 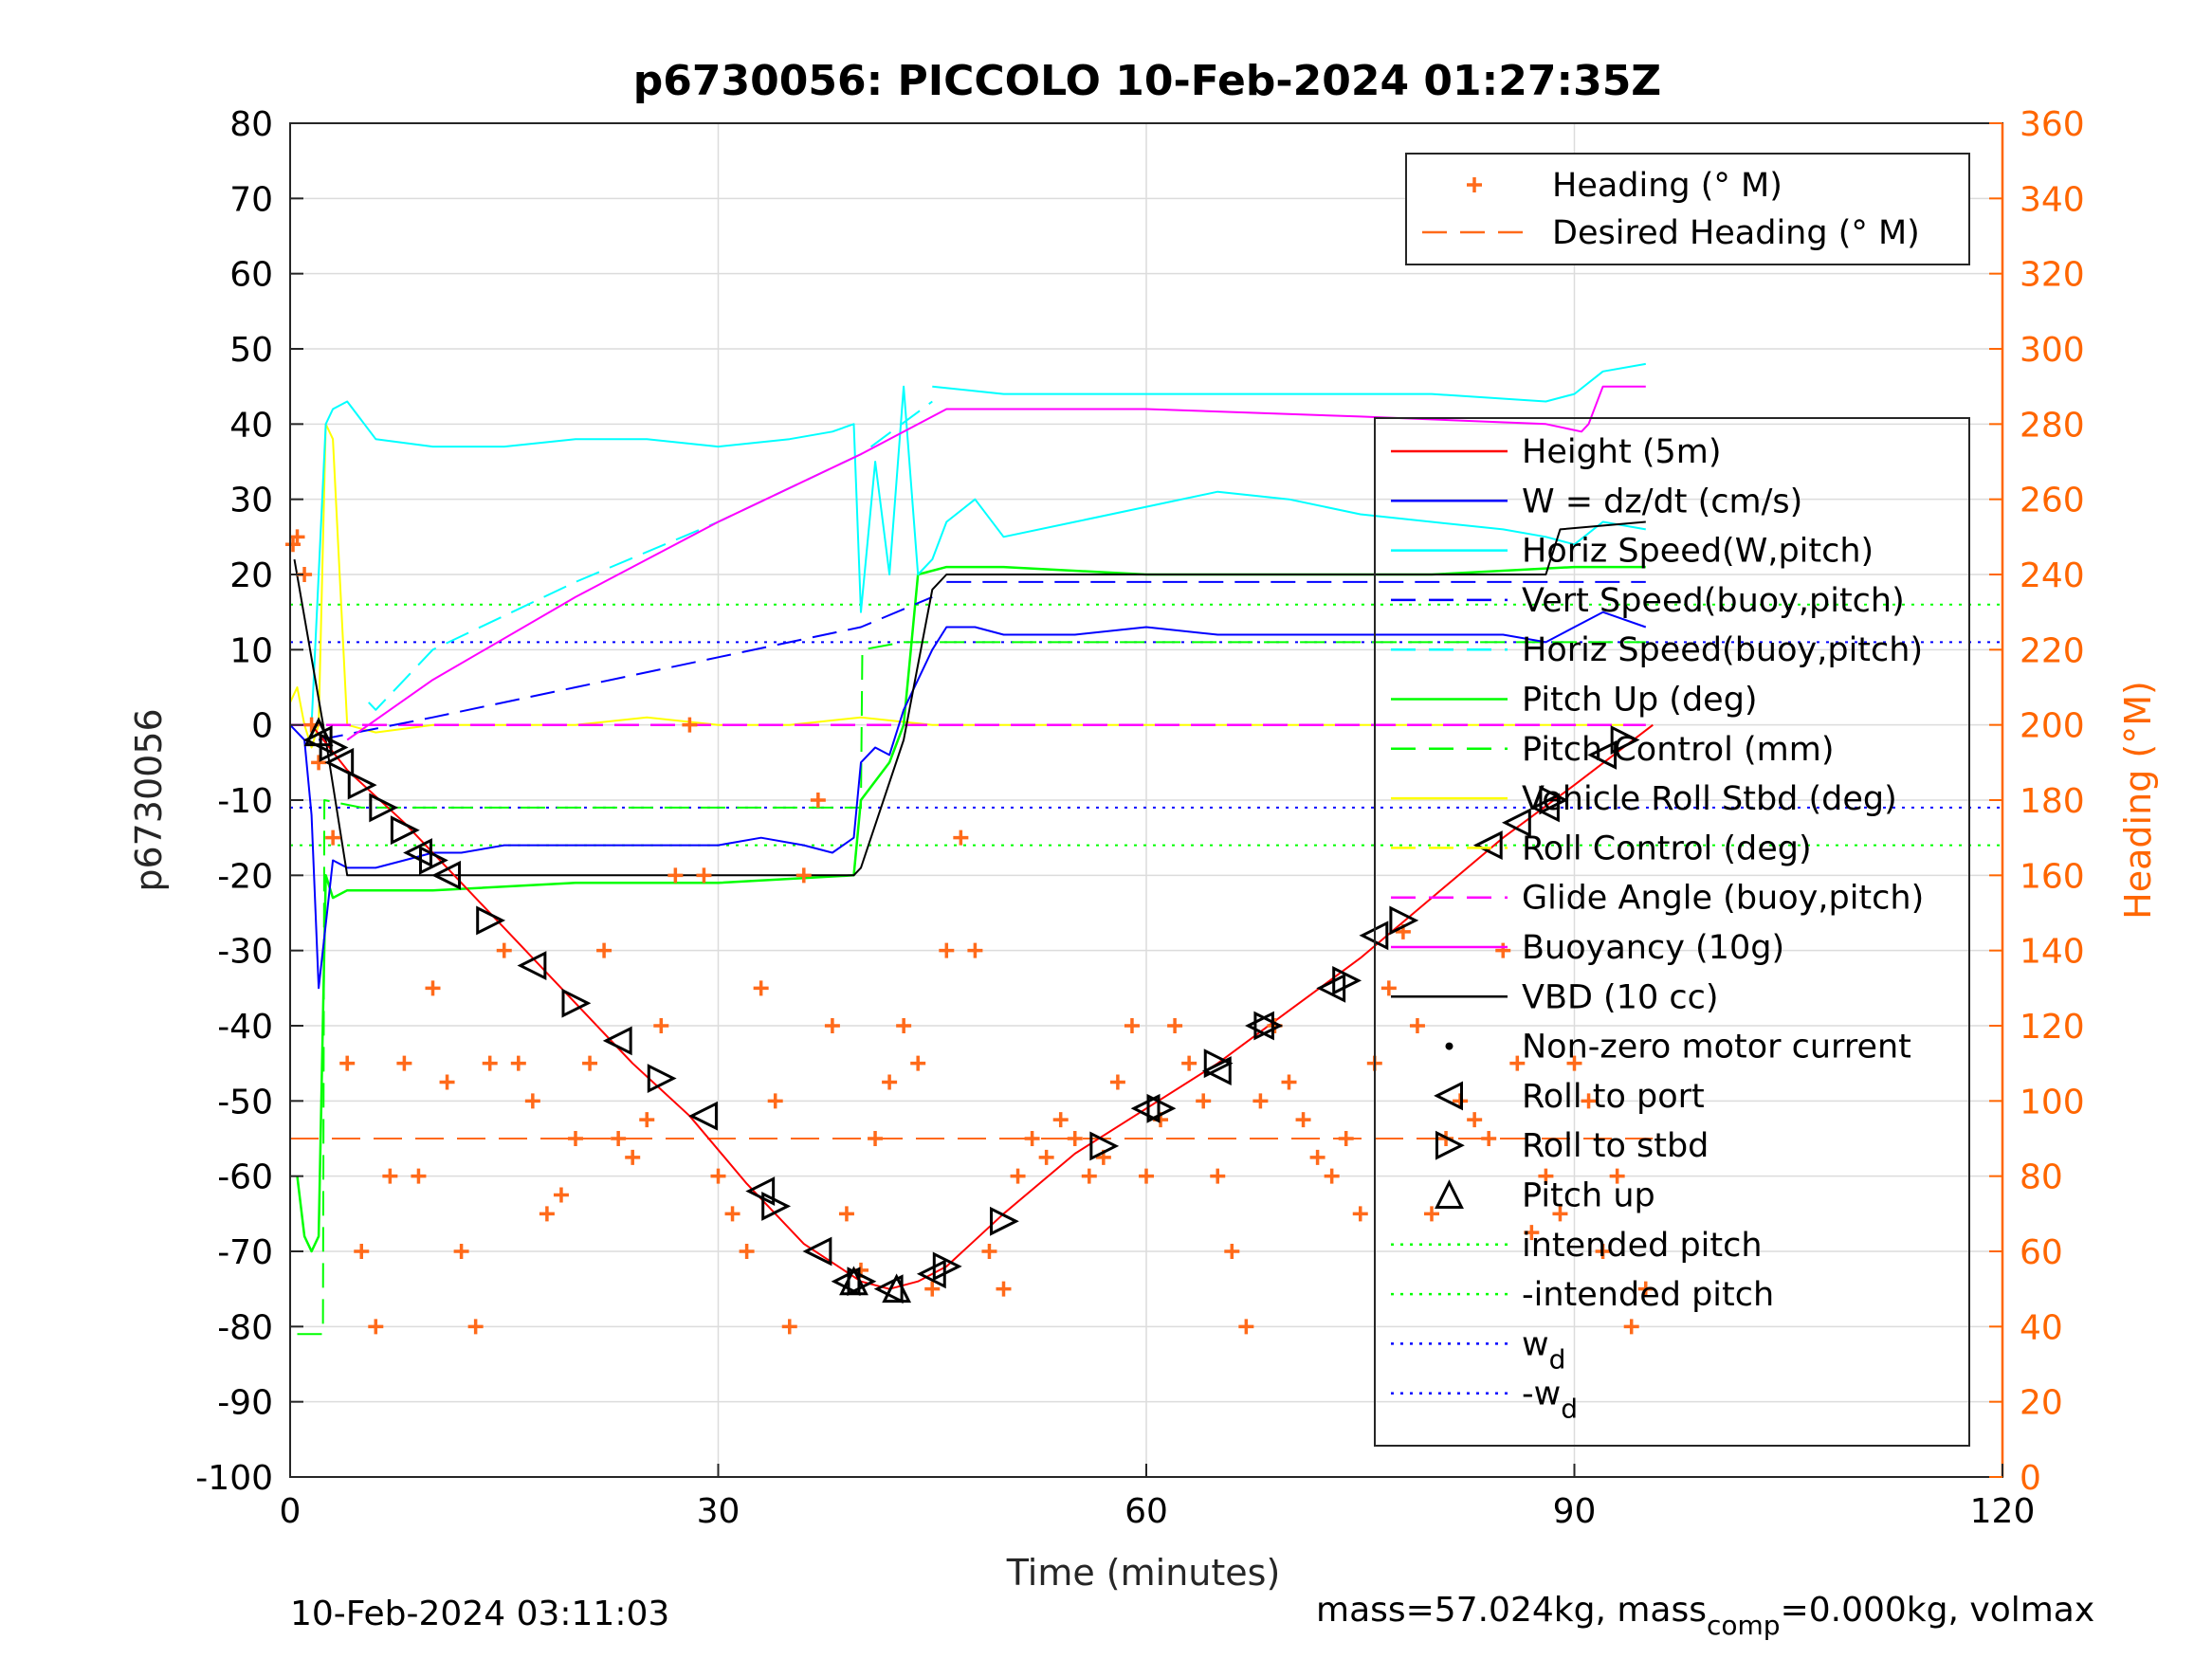 I want to click on legend-heading: Heading (° M) Desired Heading (° M), so click(x=1687, y=209).